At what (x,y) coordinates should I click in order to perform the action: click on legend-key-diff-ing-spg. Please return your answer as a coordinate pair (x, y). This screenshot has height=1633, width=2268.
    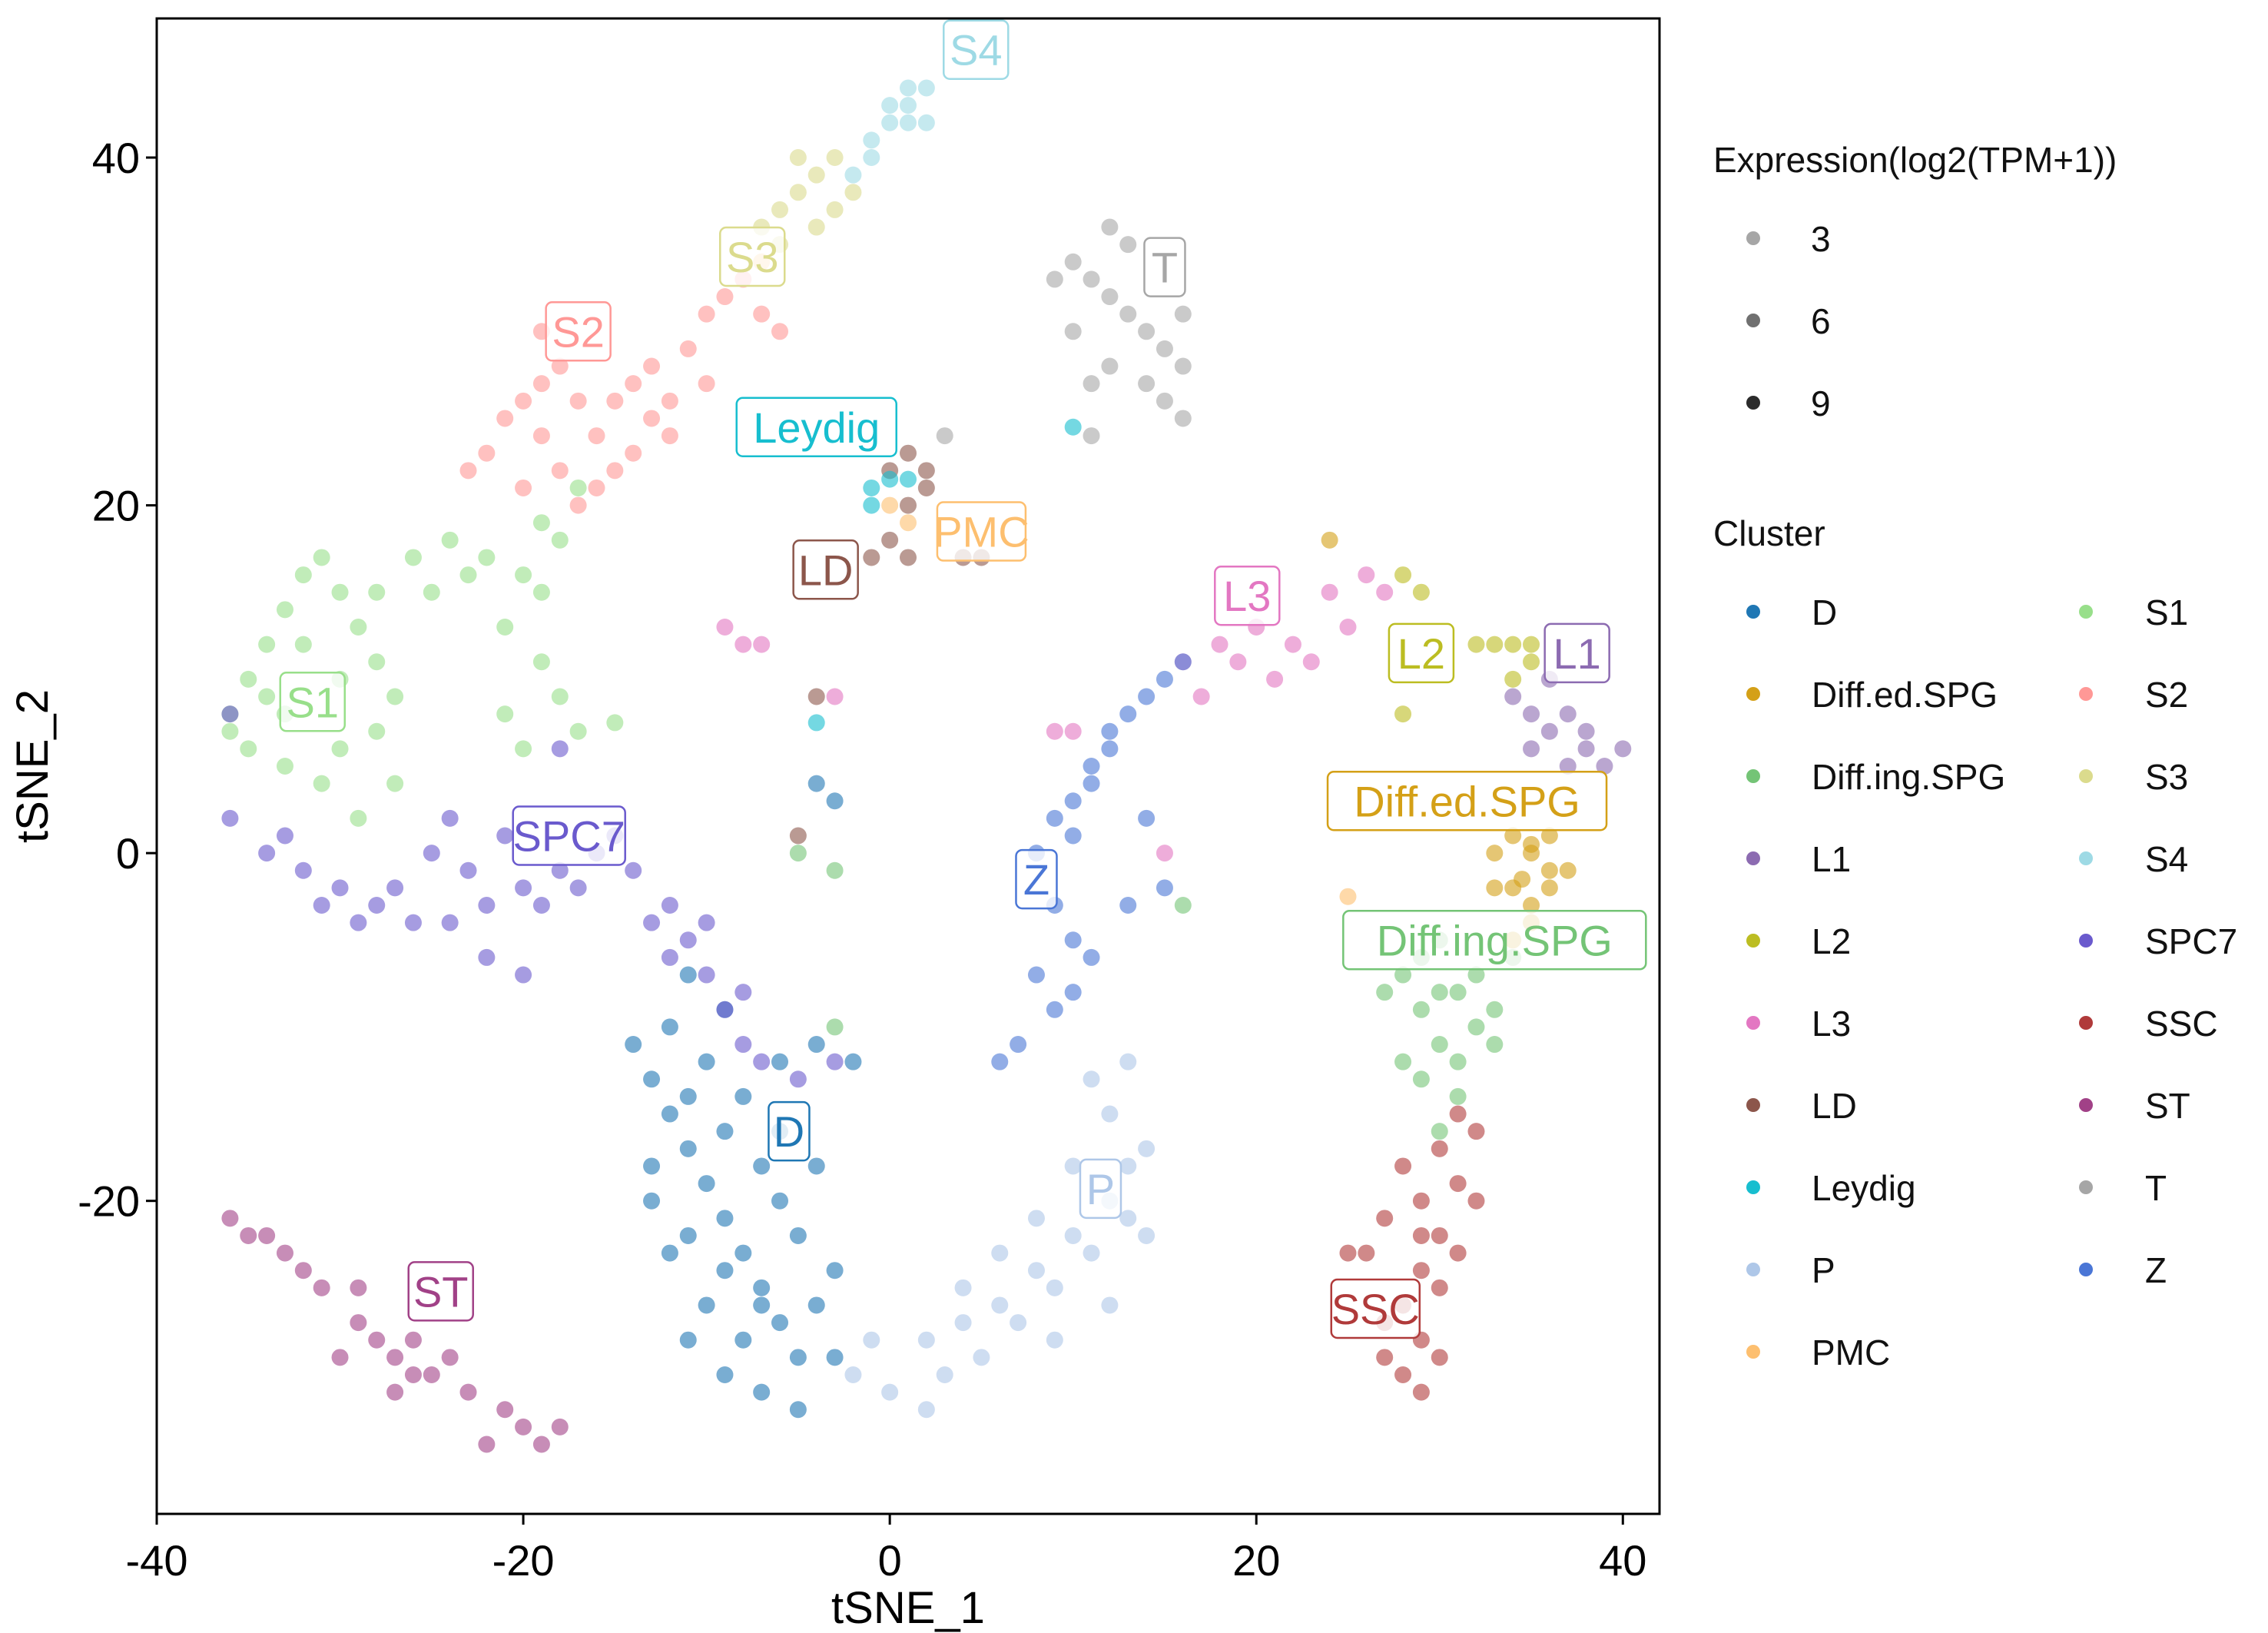
    Looking at the image, I should click on (1753, 776).